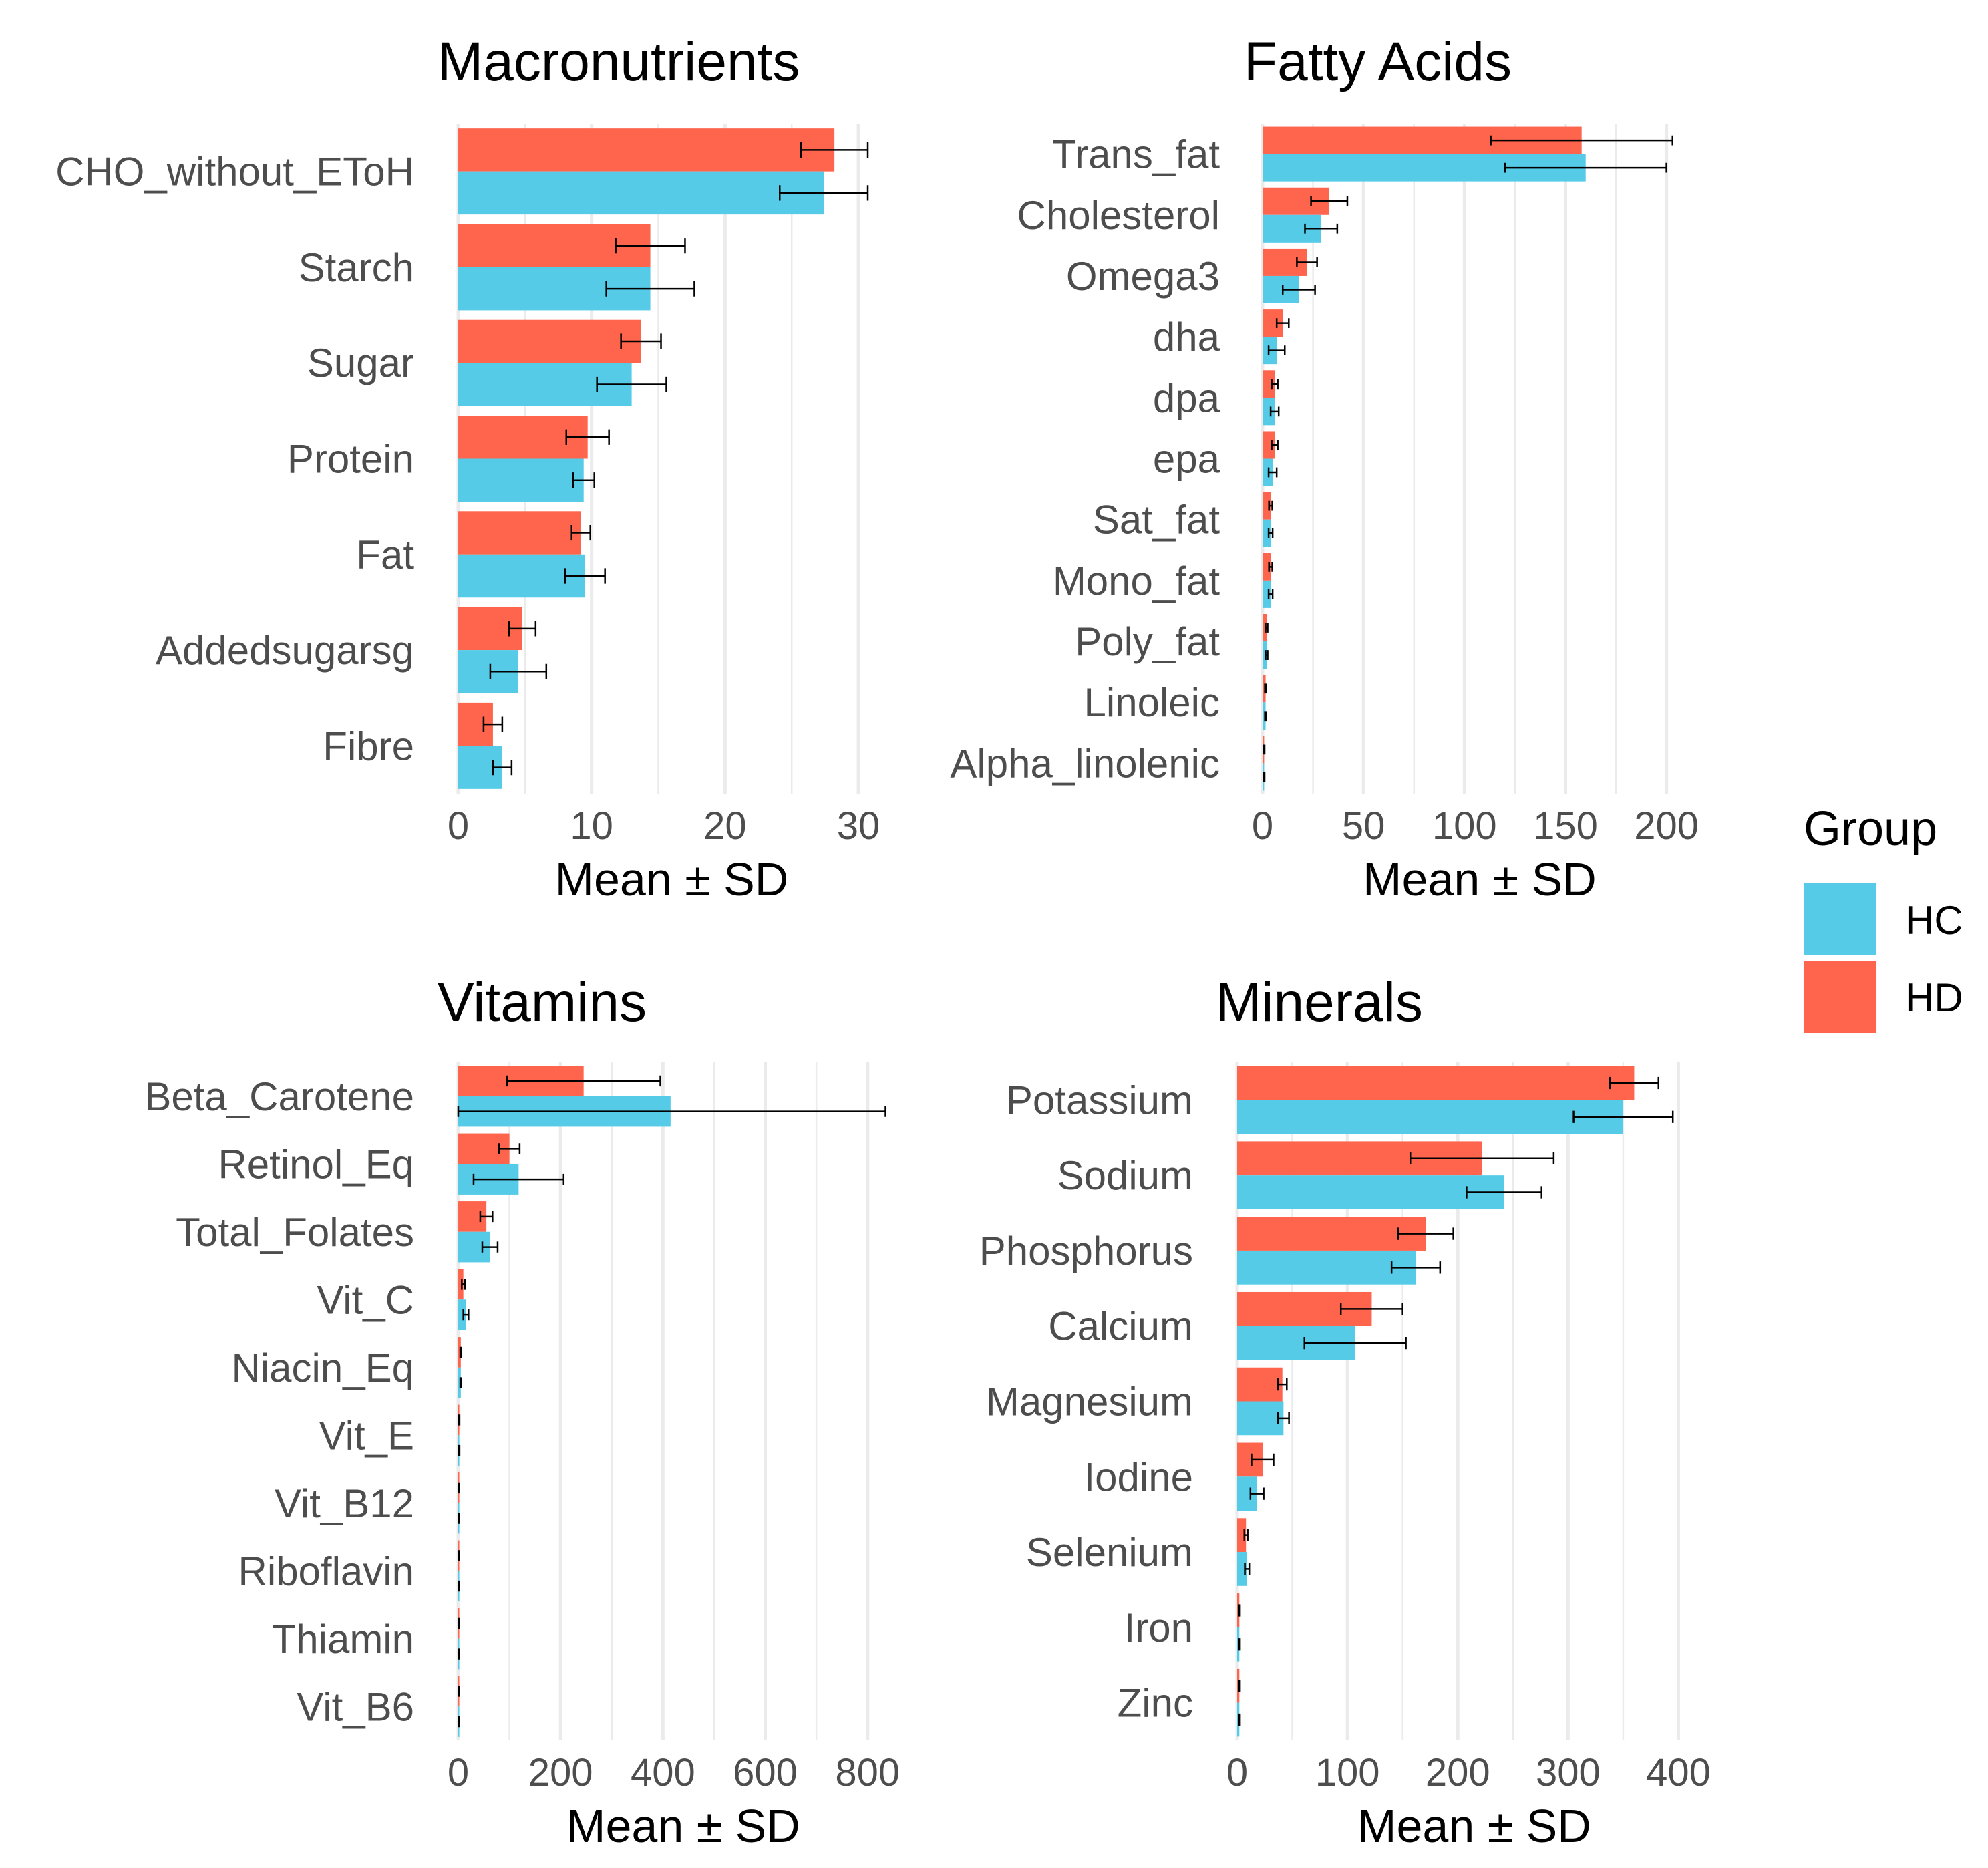 The image size is (1988, 1868). What do you see at coordinates (1247, 1569) in the screenshot?
I see `errorbar-hc-selenium` at bounding box center [1247, 1569].